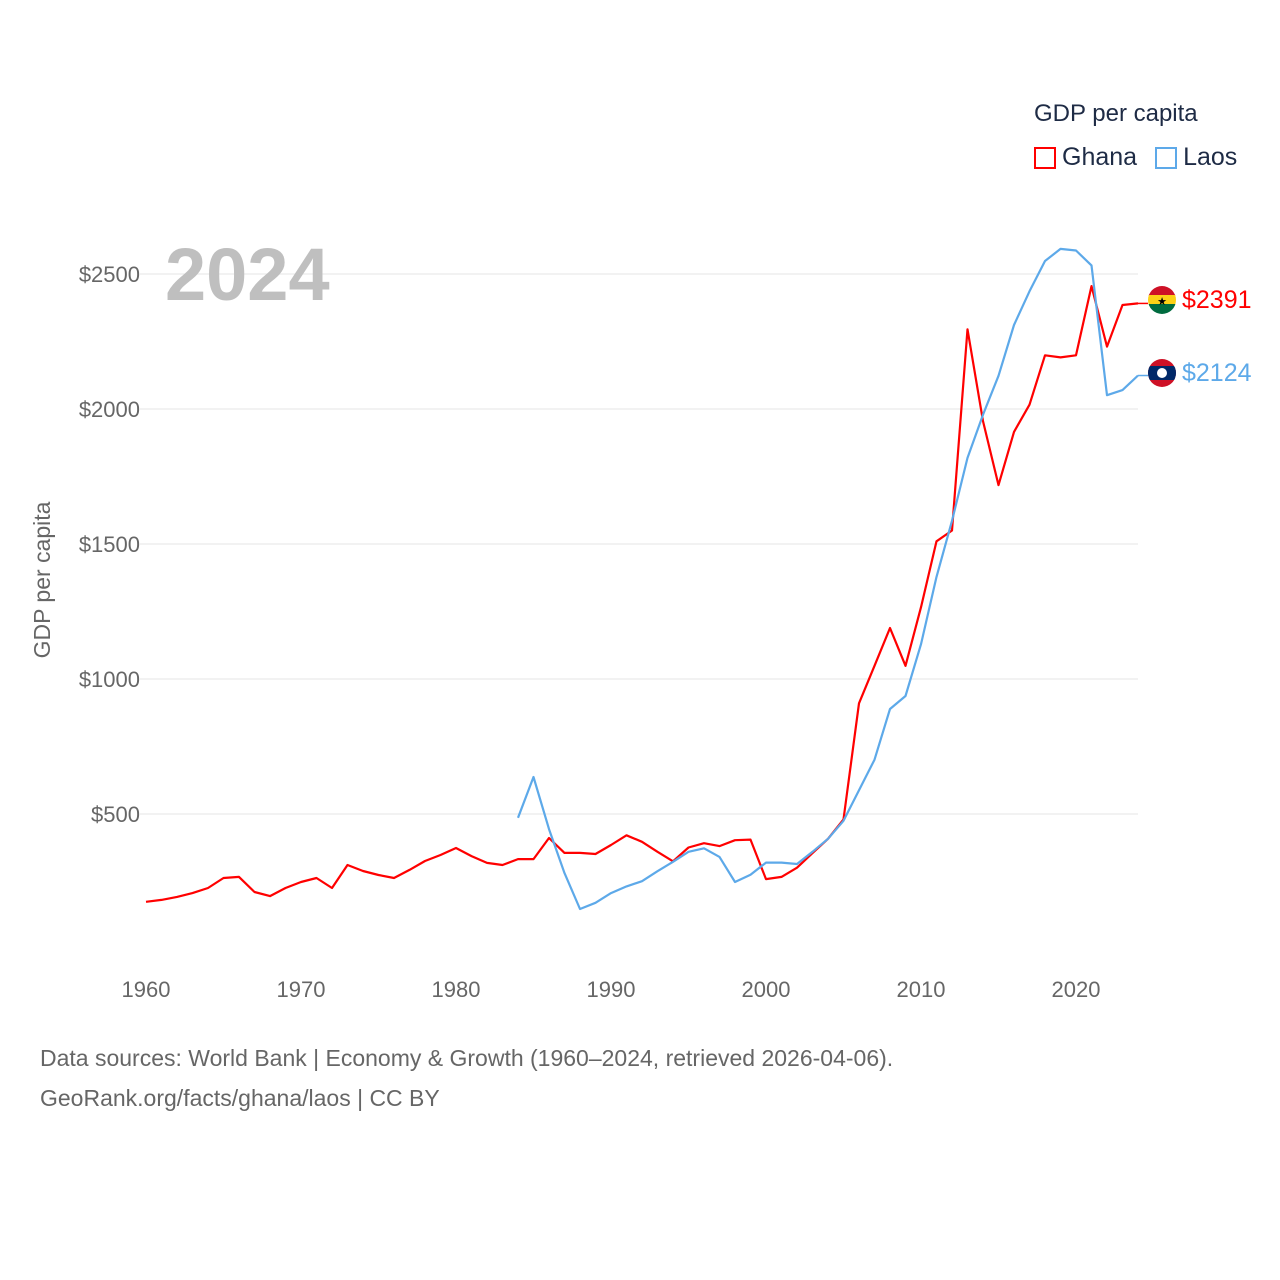 This screenshot has height=1280, width=1280. What do you see at coordinates (1166, 157) in the screenshot?
I see `legend-swatch-laos` at bounding box center [1166, 157].